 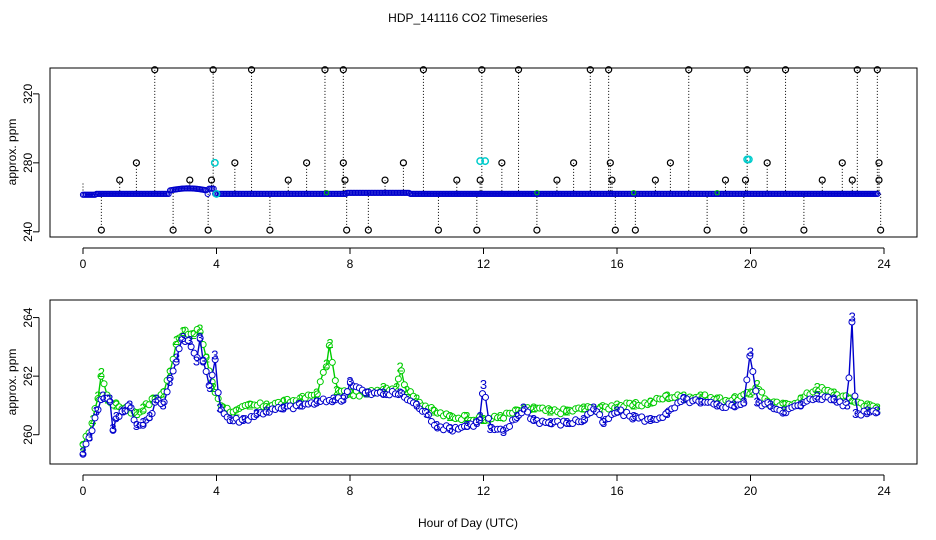 What do you see at coordinates (216, 193) in the screenshot?
I see `flagged-point` at bounding box center [216, 193].